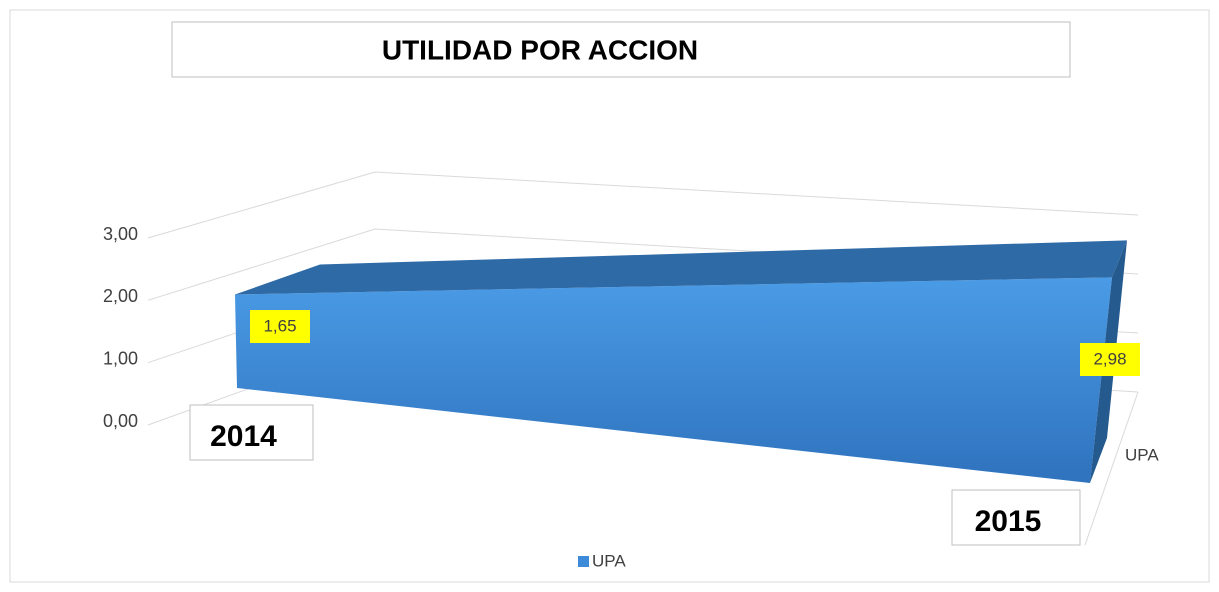 This screenshot has width=1219, height=592. What do you see at coordinates (1111, 468) in the screenshot?
I see `depth-axis` at bounding box center [1111, 468].